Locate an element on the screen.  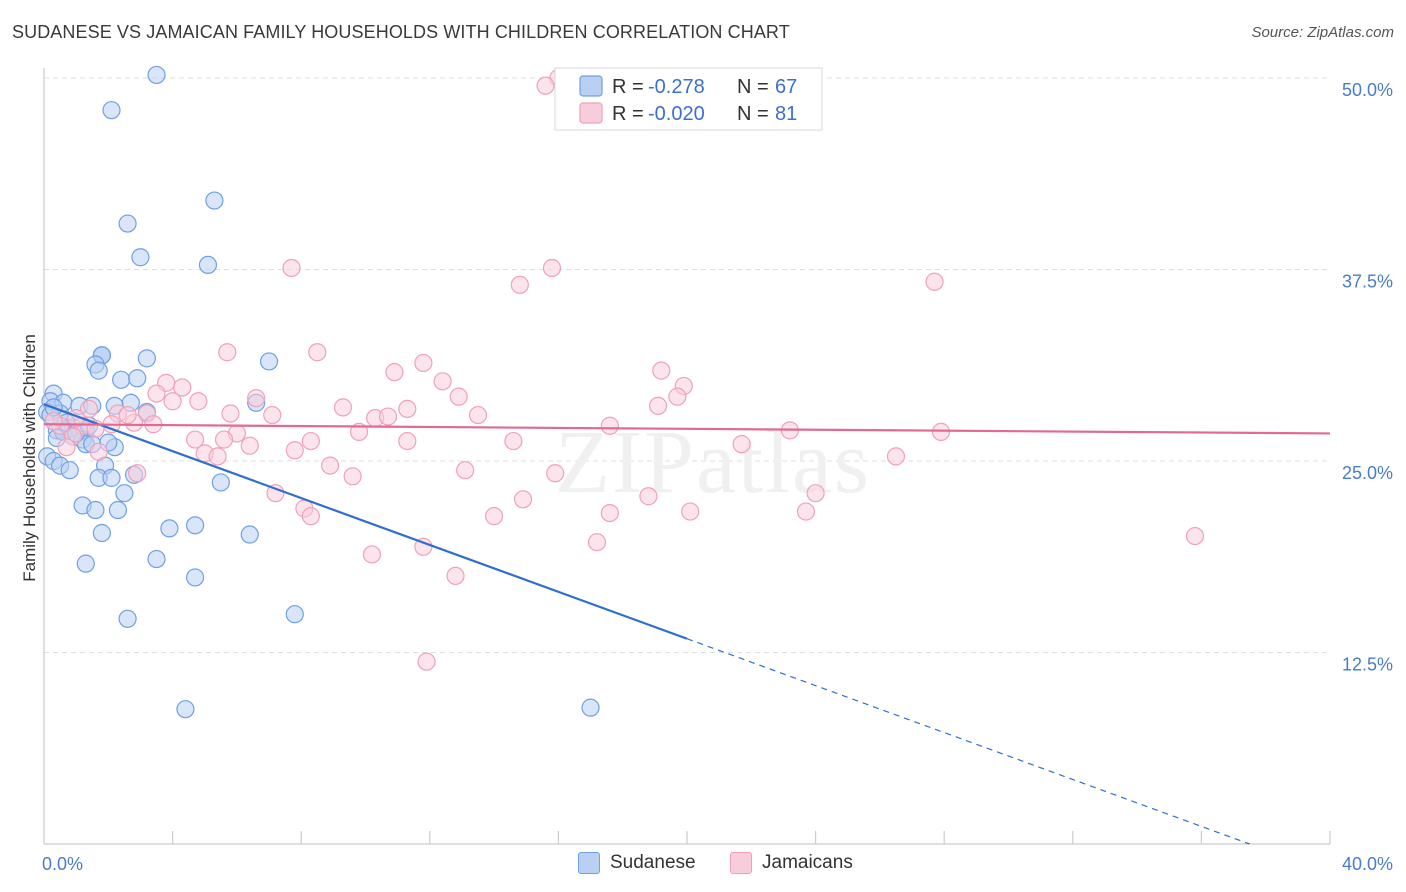
legend-label-jamaicans: Jamaicans is located at coordinates (807, 862).